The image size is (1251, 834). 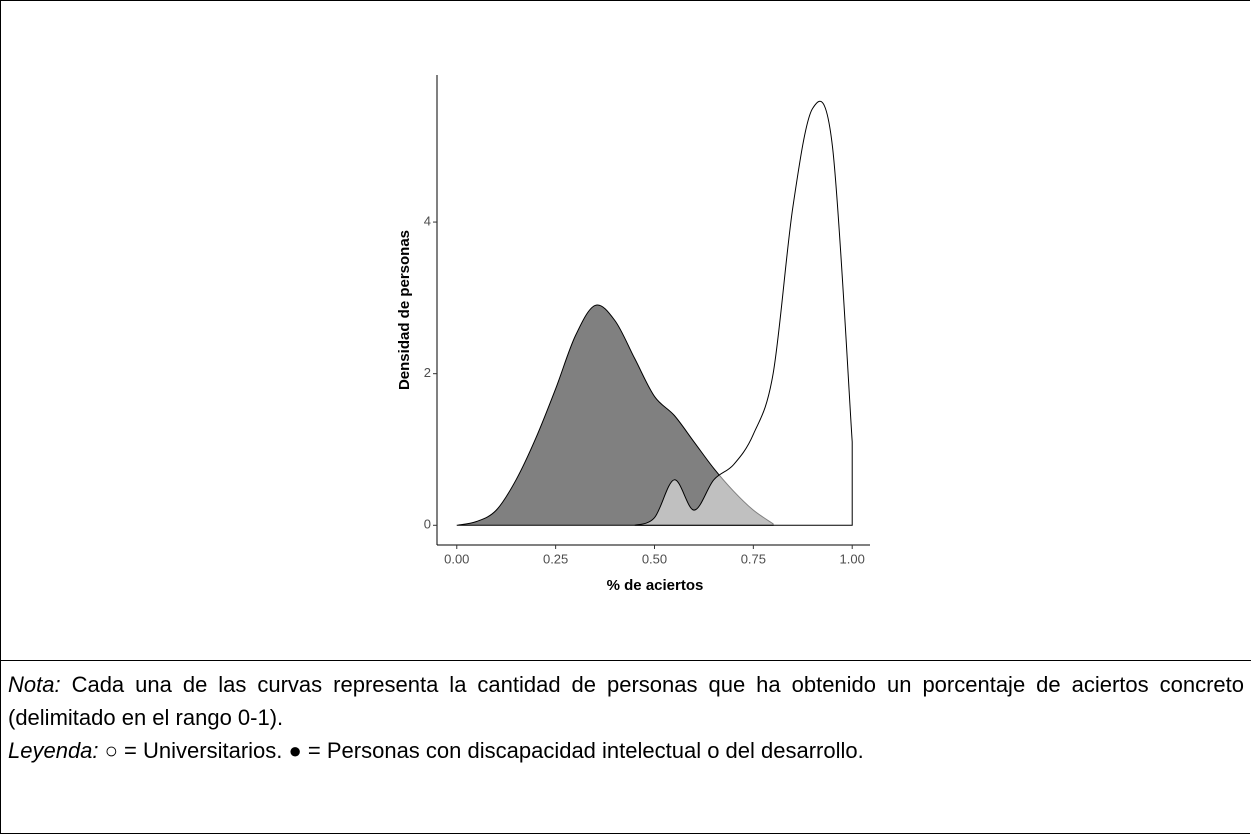 What do you see at coordinates (654, 558) in the screenshot?
I see `x-tick-label: 0.50` at bounding box center [654, 558].